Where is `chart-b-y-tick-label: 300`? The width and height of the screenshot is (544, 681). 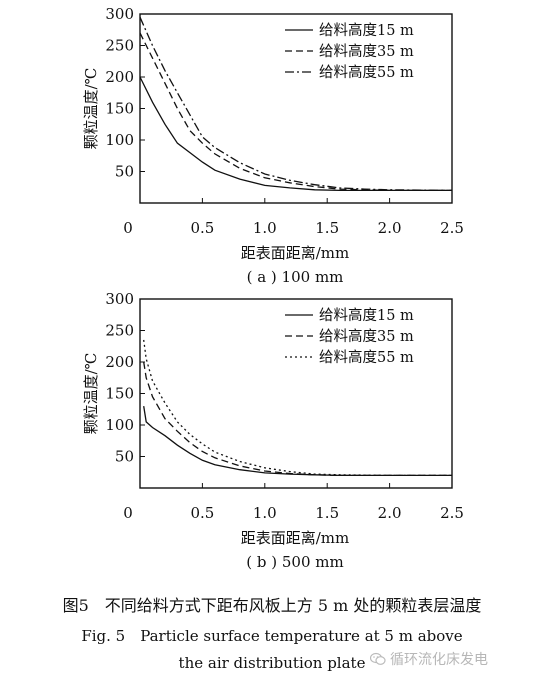
chart-b-y-tick-label: 300 is located at coordinates (119, 299).